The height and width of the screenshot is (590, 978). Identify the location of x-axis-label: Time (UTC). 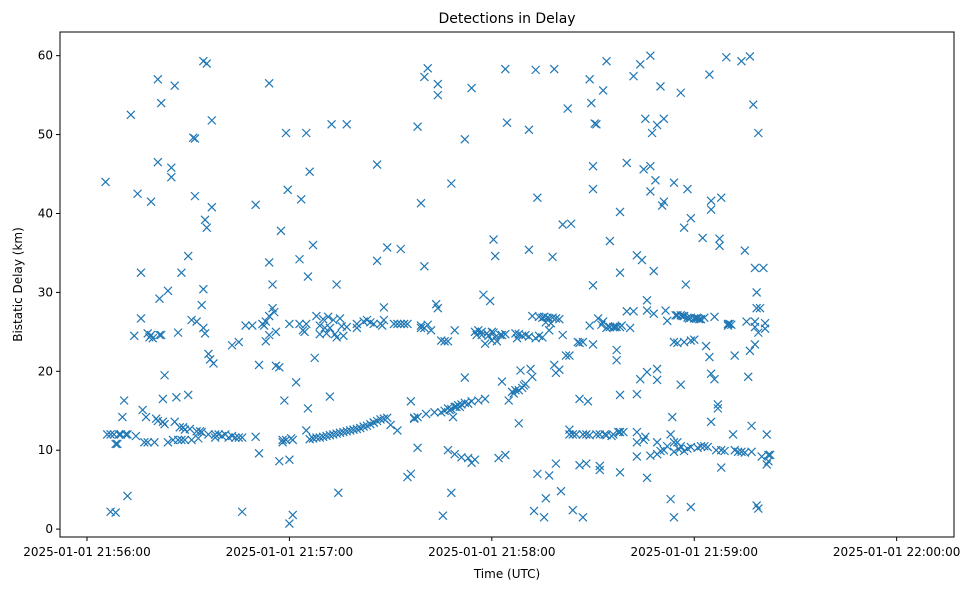
(506, 574).